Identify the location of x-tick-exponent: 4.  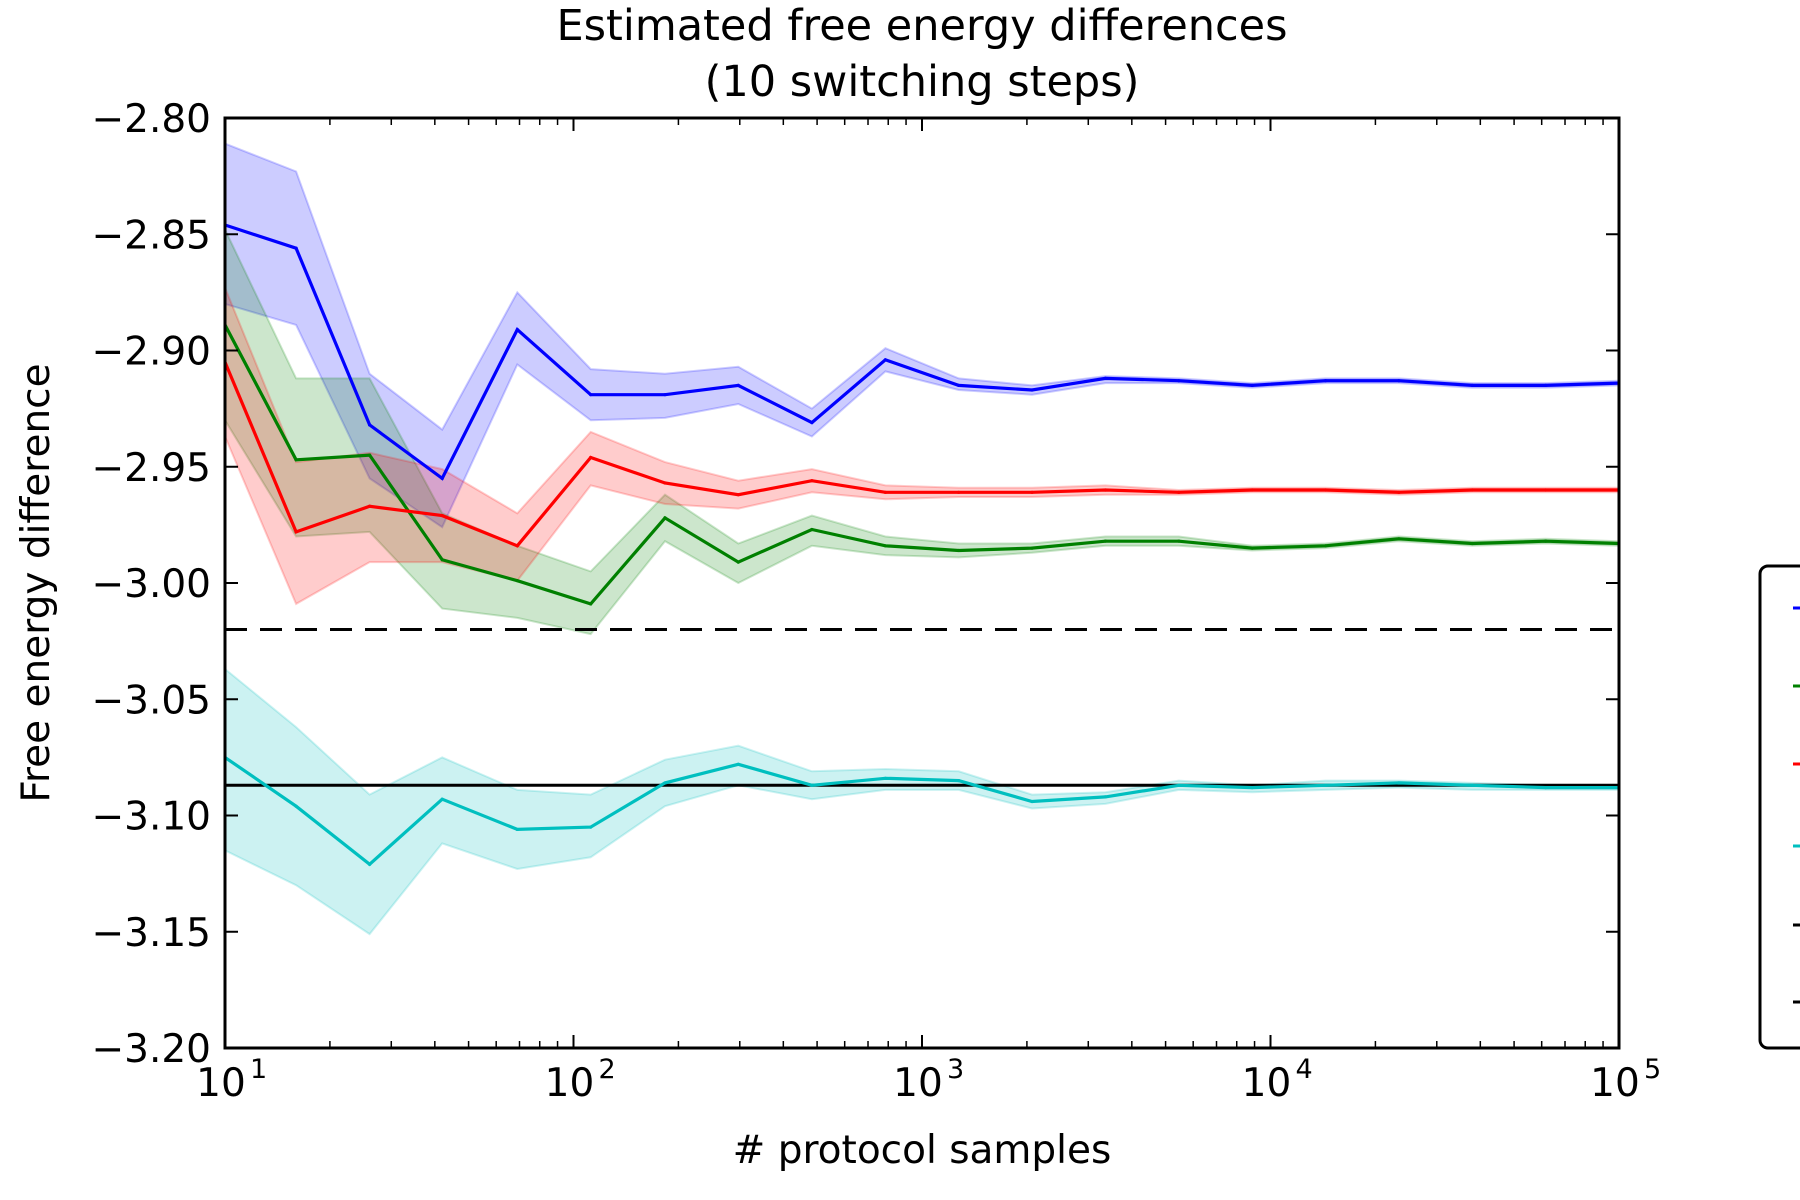
(1304, 1069).